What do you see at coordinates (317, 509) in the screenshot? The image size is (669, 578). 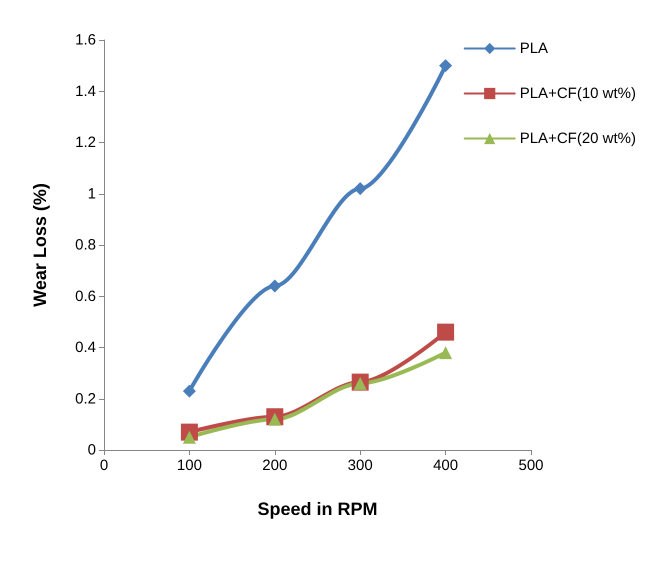 I see `x-axis-title: Speed in RPM` at bounding box center [317, 509].